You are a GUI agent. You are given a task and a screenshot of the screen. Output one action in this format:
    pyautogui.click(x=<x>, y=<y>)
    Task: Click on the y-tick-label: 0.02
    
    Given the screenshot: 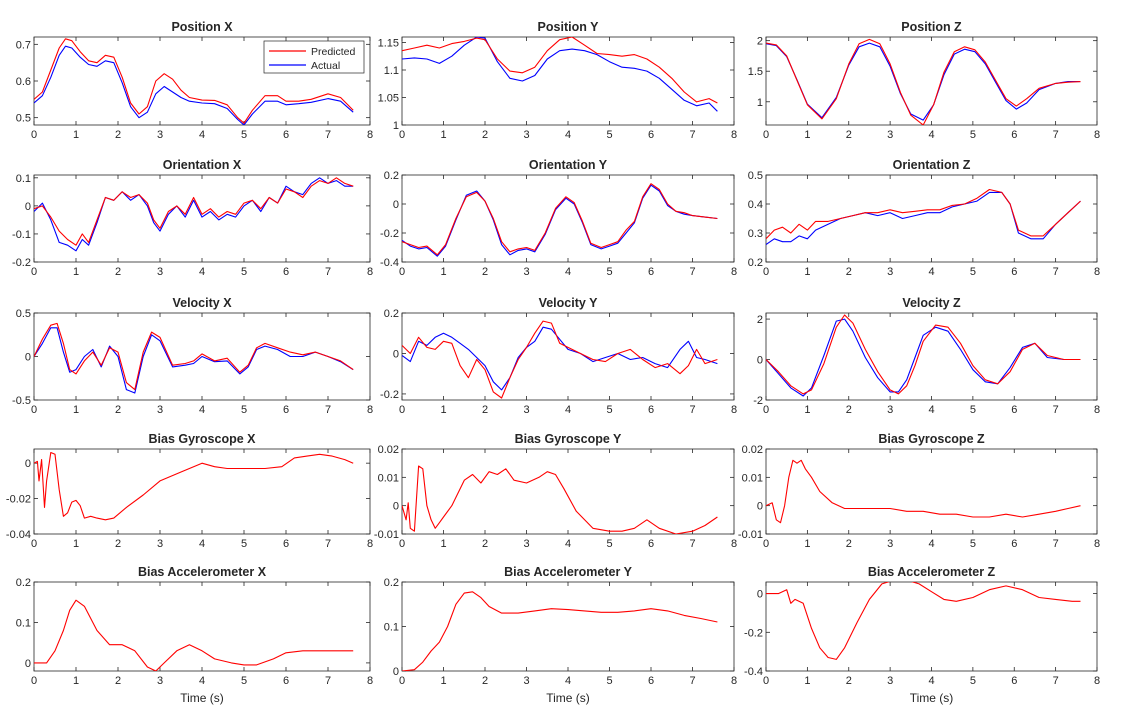 What is the action you would take?
    pyautogui.click(x=752, y=450)
    